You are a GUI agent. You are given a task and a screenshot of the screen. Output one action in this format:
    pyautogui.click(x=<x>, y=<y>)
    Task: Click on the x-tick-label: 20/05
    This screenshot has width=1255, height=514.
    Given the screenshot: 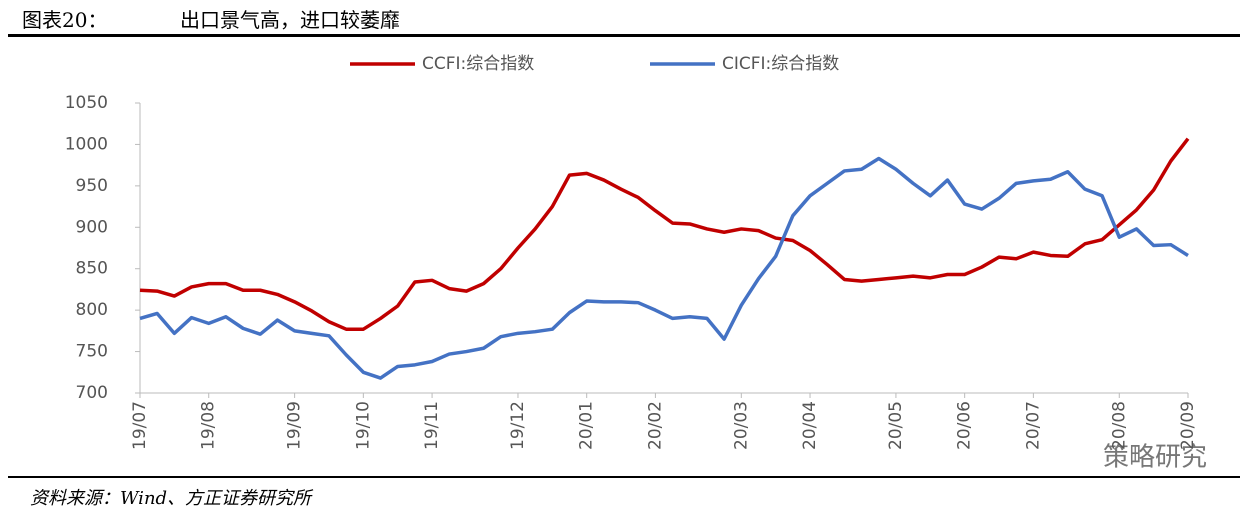 What is the action you would take?
    pyautogui.click(x=896, y=425)
    